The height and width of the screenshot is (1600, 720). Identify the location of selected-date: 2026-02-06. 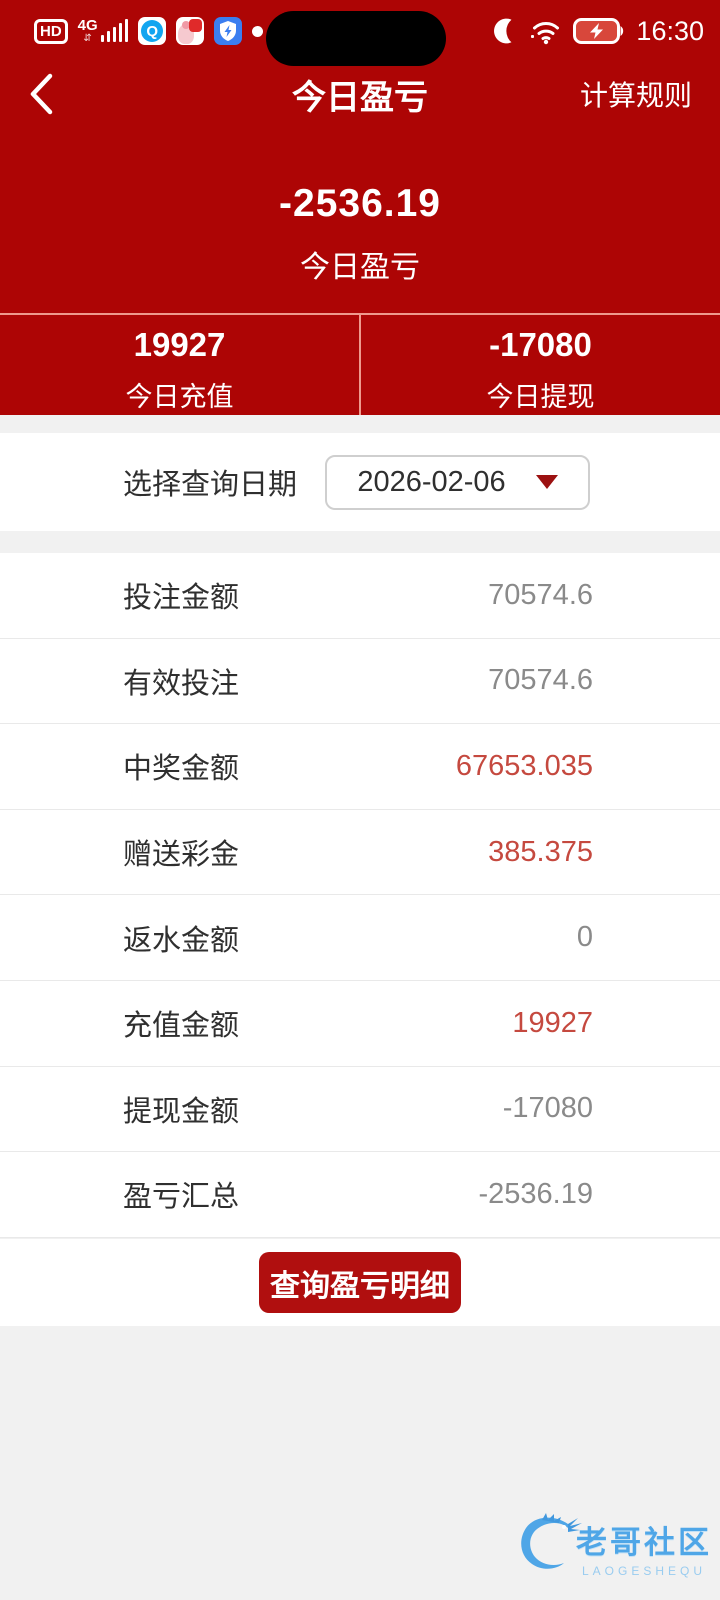
(431, 481).